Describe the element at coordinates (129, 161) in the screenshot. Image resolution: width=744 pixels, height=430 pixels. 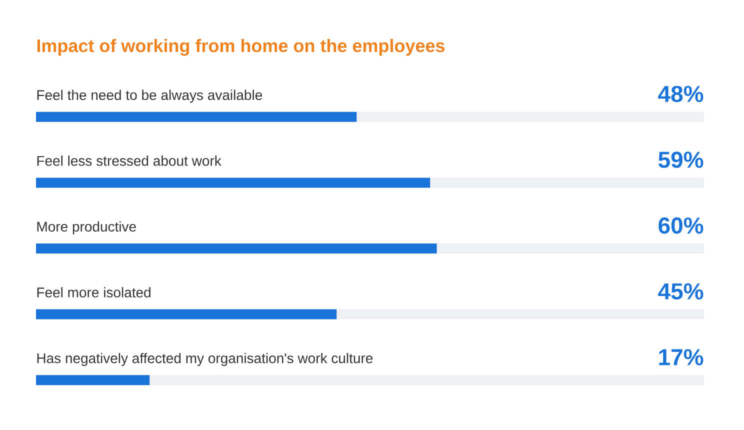
I see `y-tick-label: Feel less stressed about work` at that location.